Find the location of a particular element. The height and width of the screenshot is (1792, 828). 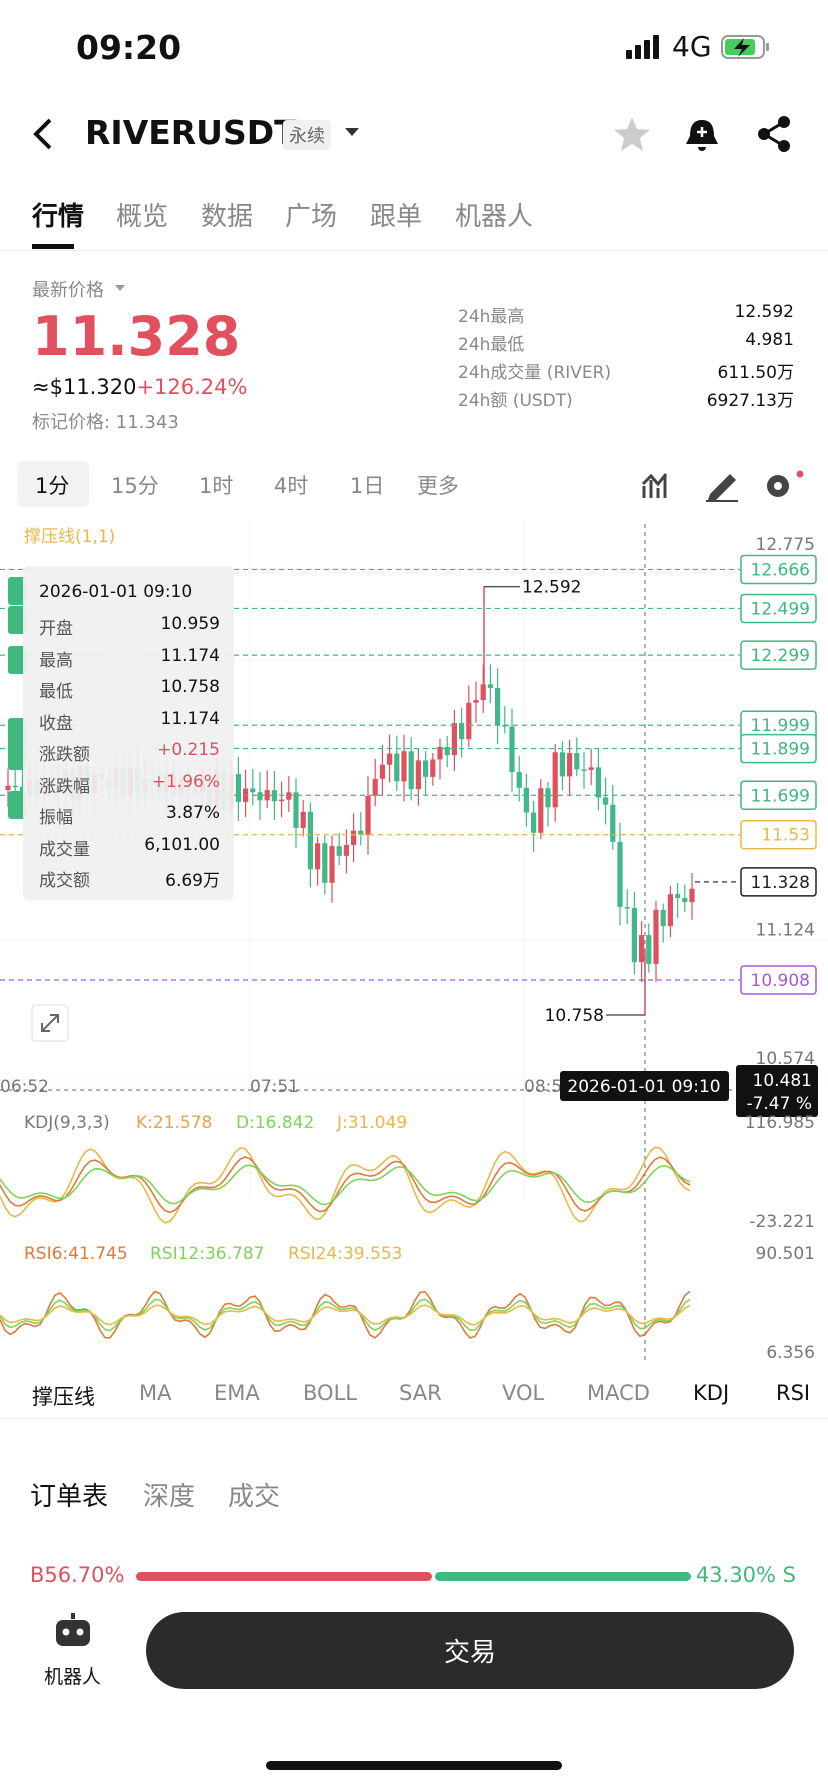

indicator-tab: RSI is located at coordinates (793, 1393).